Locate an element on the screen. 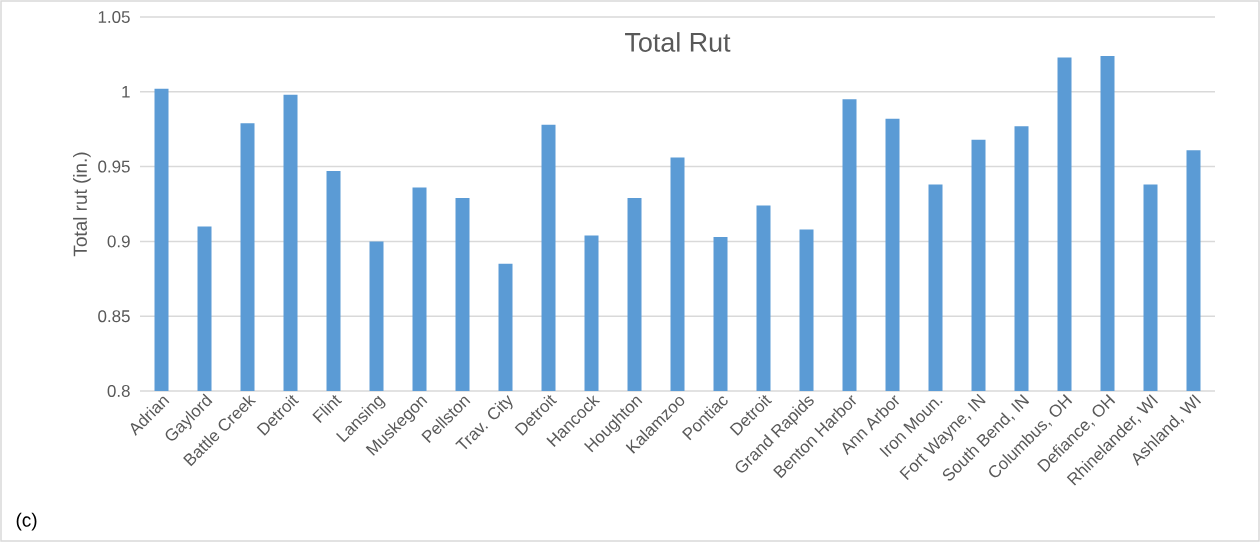 The height and width of the screenshot is (542, 1260). chart-title: Total Rut is located at coordinates (678, 42).